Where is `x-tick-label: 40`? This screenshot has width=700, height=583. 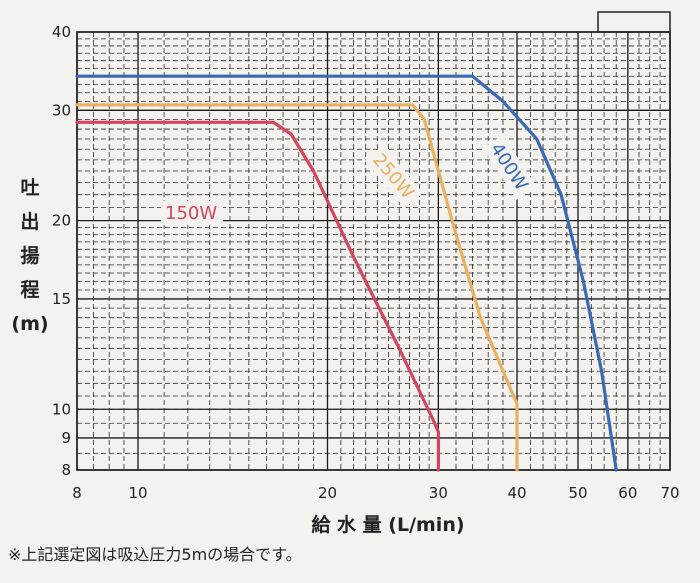
x-tick-label: 40 is located at coordinates (516, 493).